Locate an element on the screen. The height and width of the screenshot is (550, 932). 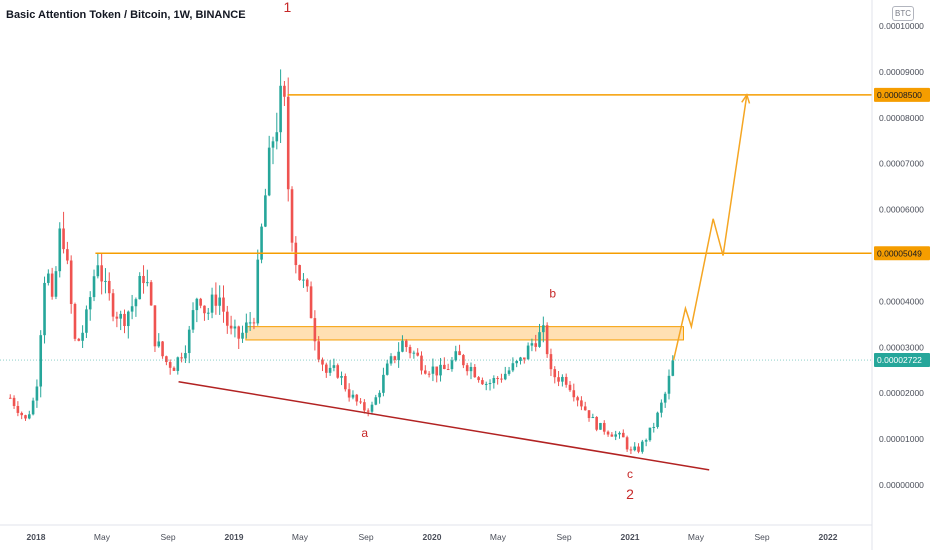
wave-label: b is located at coordinates (552, 294).